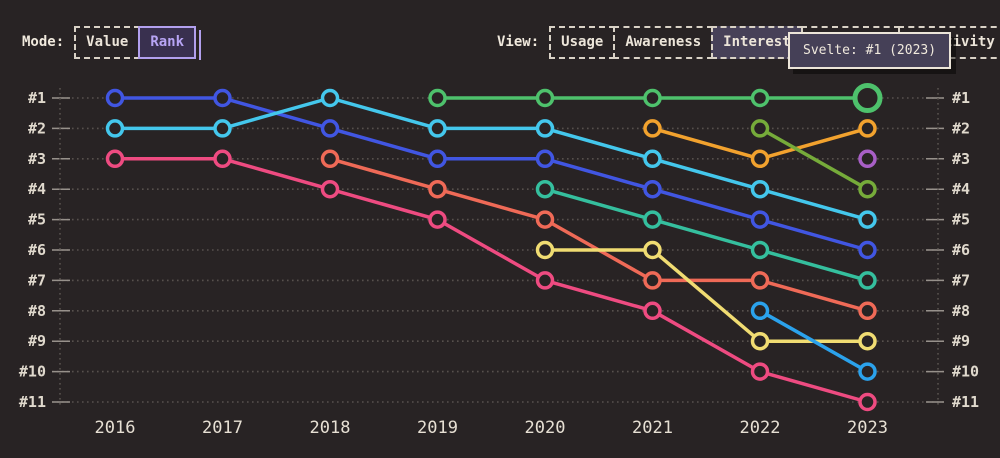 This screenshot has height=458, width=1000. I want to click on rank-axis-label-left: #11, so click(32, 402).